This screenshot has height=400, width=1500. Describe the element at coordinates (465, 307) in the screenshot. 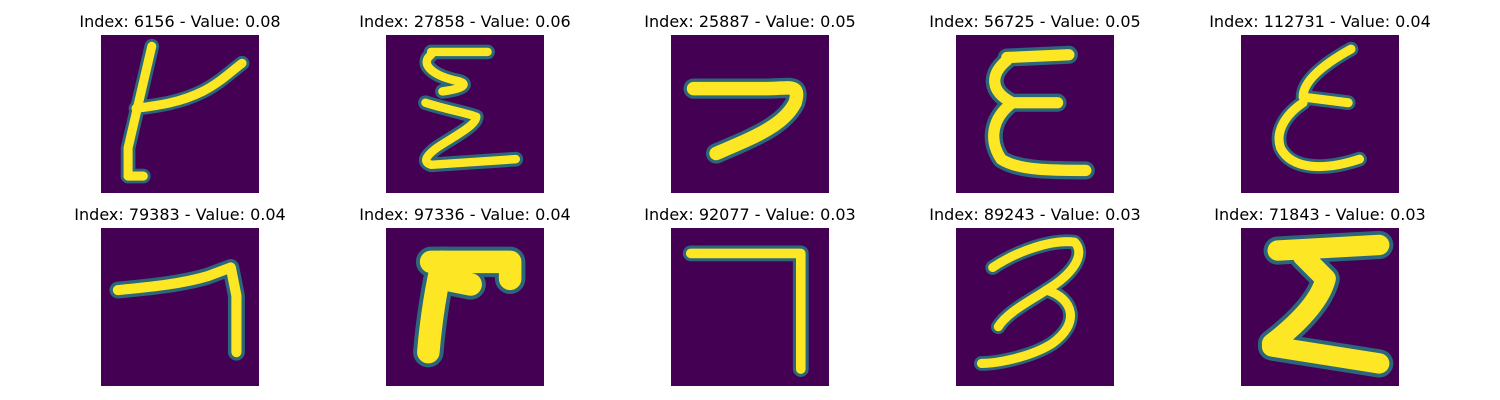

I see `handwritten-character-f-icon` at that location.